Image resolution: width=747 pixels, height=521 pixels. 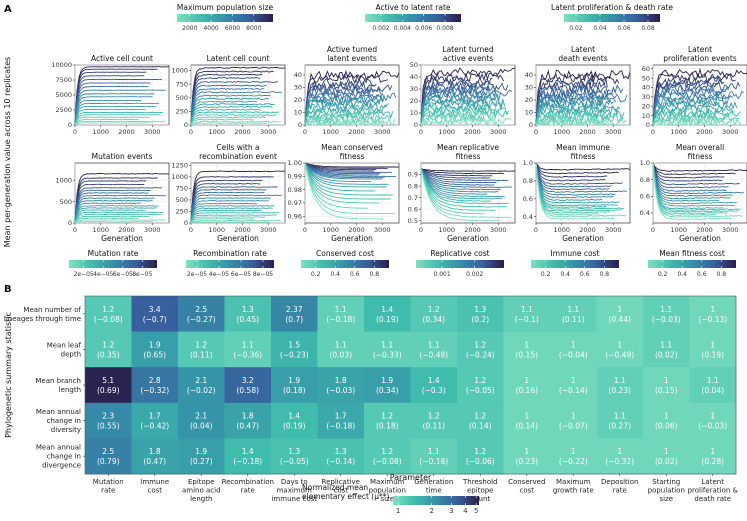 What do you see at coordinates (434, 416) in the screenshot?
I see `heatmap-cell-value: 1.2` at bounding box center [434, 416].